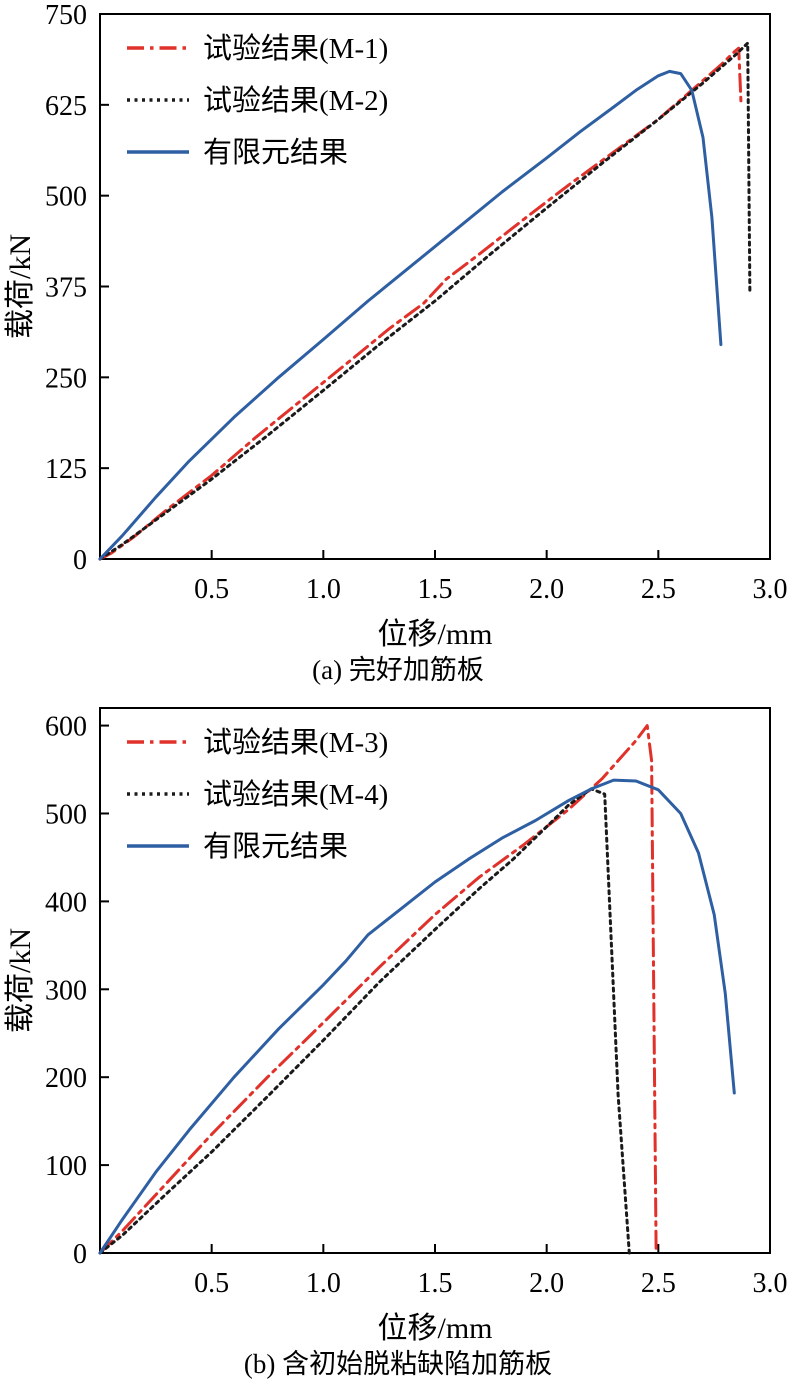  What do you see at coordinates (66, 16) in the screenshot?
I see `y-tick-label: 750` at bounding box center [66, 16].